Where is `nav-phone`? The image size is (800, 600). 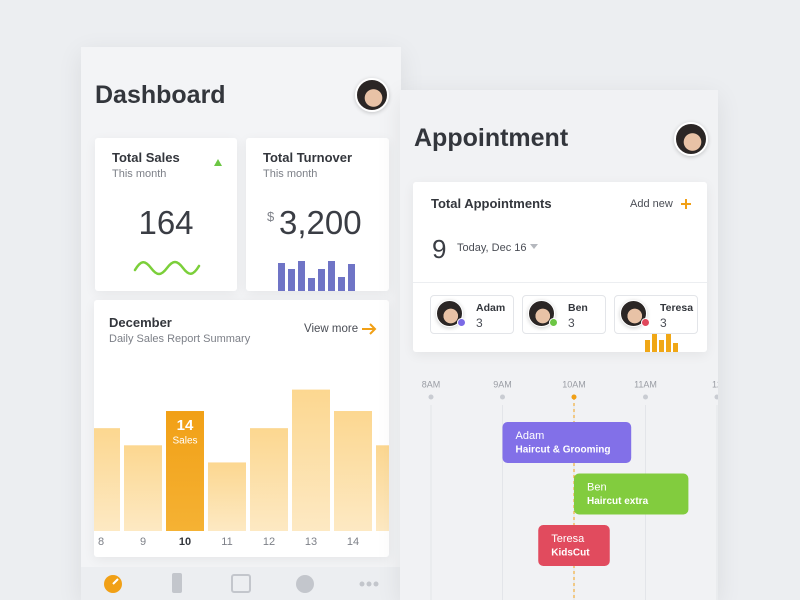 nav-phone is located at coordinates (177, 583).